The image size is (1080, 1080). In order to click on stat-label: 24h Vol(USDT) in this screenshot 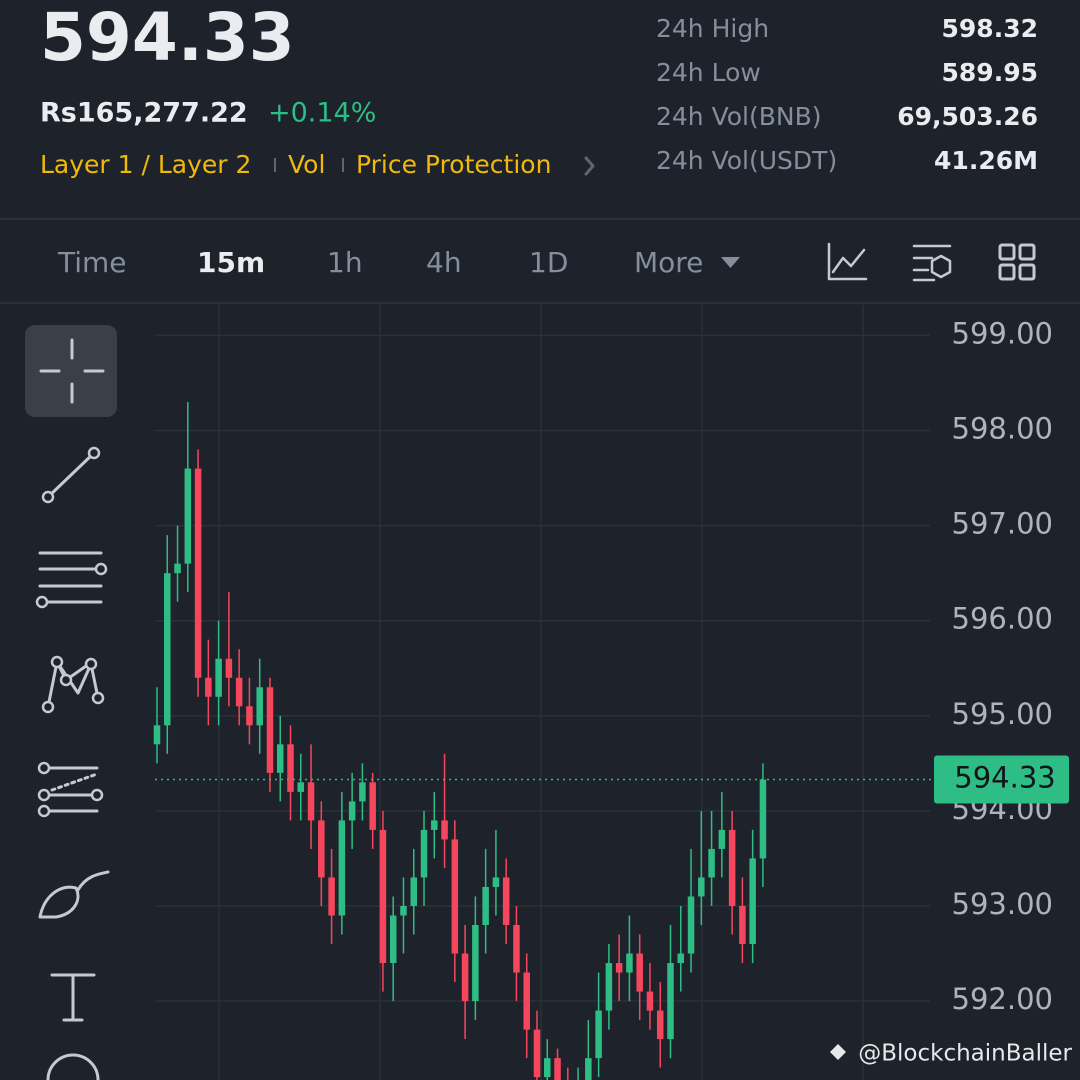, I will do `click(746, 160)`.